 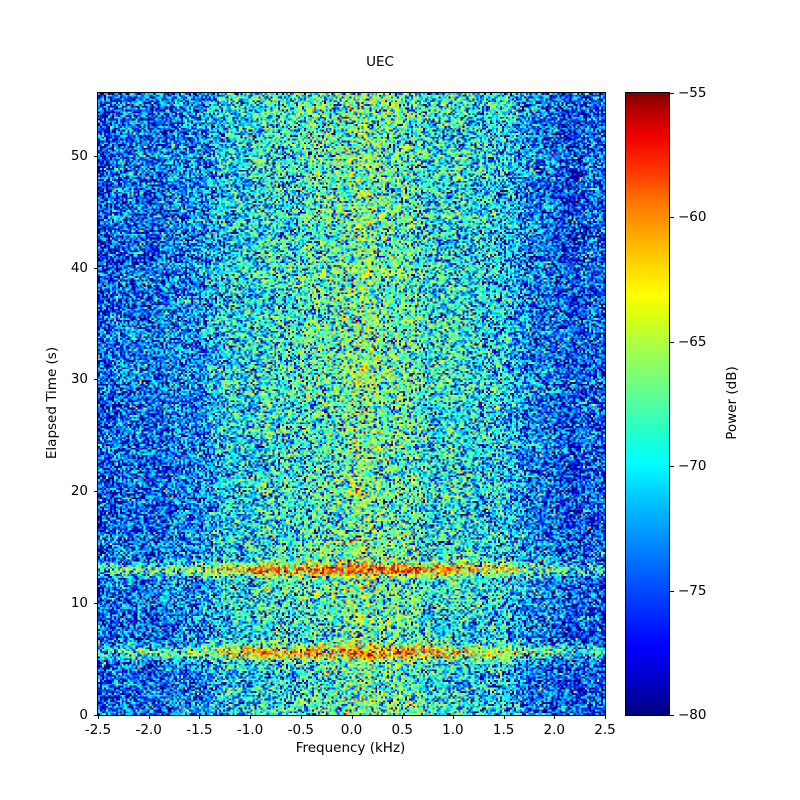 I want to click on title-line-station: UEC, so click(x=380, y=61).